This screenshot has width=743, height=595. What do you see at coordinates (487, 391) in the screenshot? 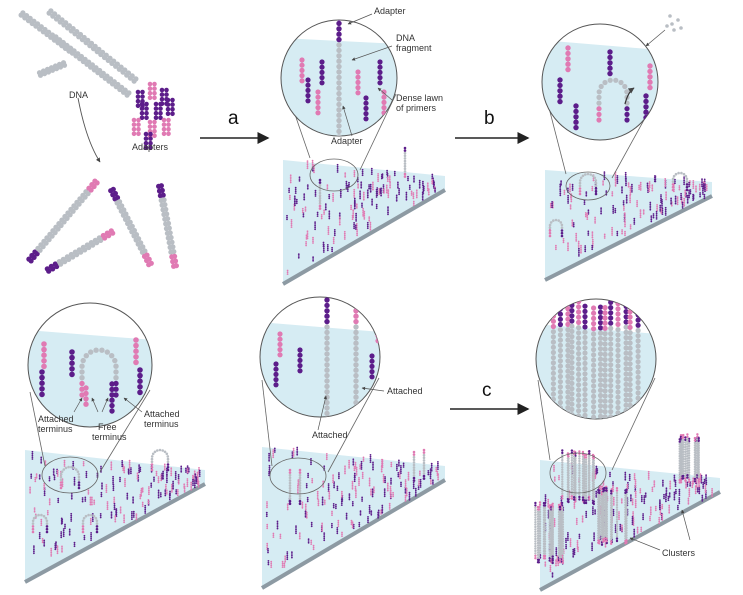
I see `step-label-c: c` at bounding box center [487, 391].